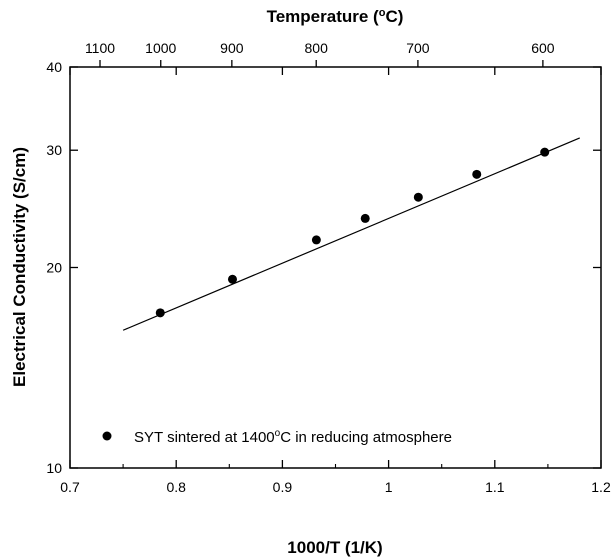 The image size is (615, 558). Describe the element at coordinates (70, 487) in the screenshot. I see `x-tick-label: 0.7` at that location.